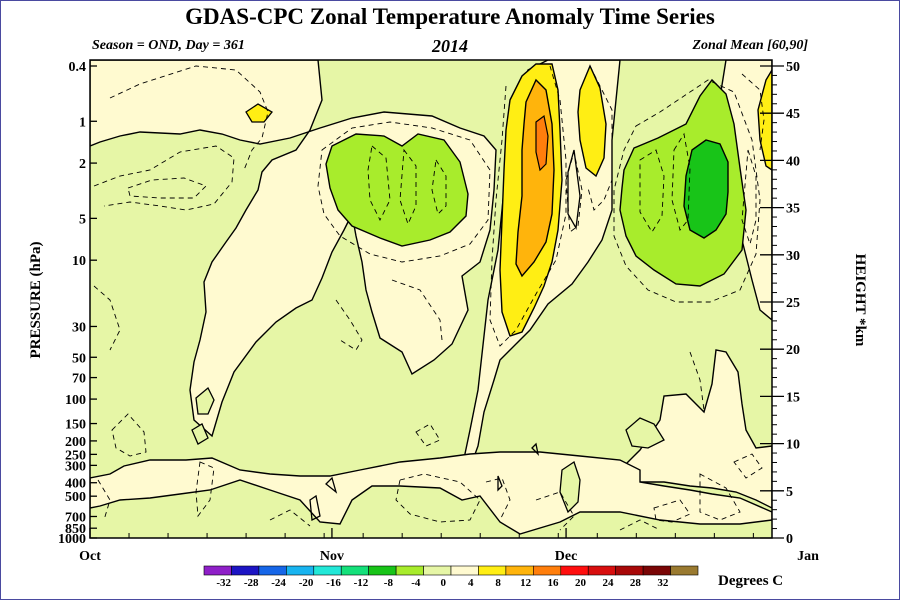 The image size is (900, 600). What do you see at coordinates (90, 556) in the screenshot?
I see `month-tick-label: Oct` at bounding box center [90, 556].